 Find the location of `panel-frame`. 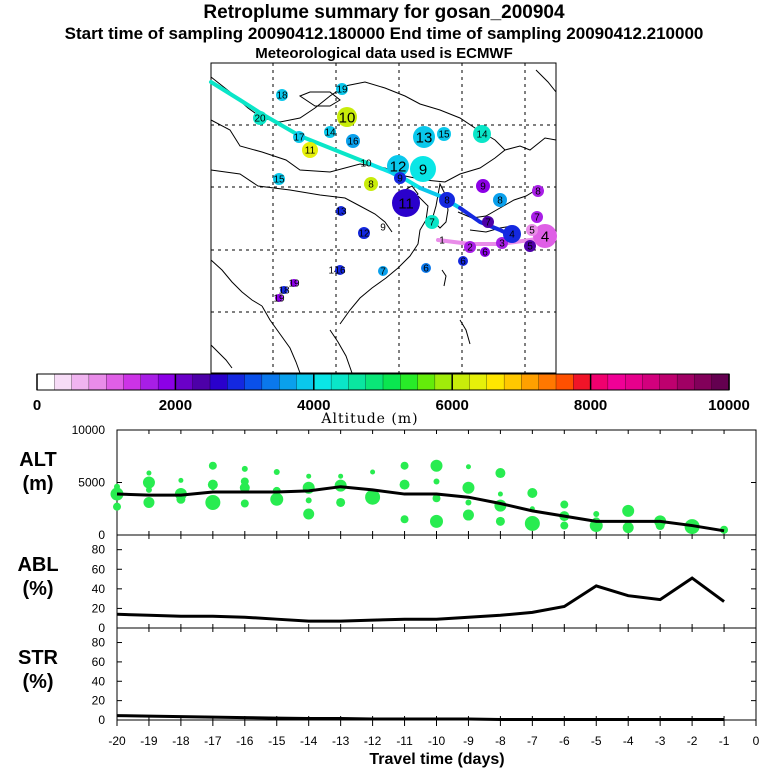

panel-frame is located at coordinates (436, 581).